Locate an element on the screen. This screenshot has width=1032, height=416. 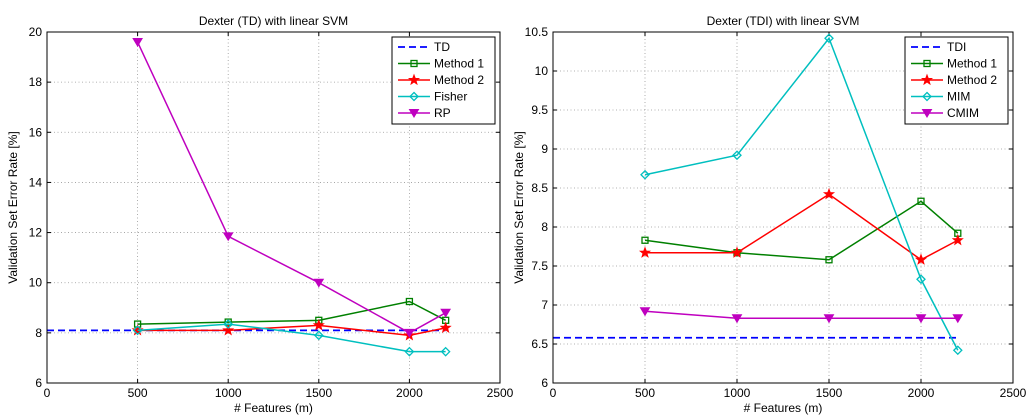
y-tick-label: 14 is located at coordinates (36, 182).